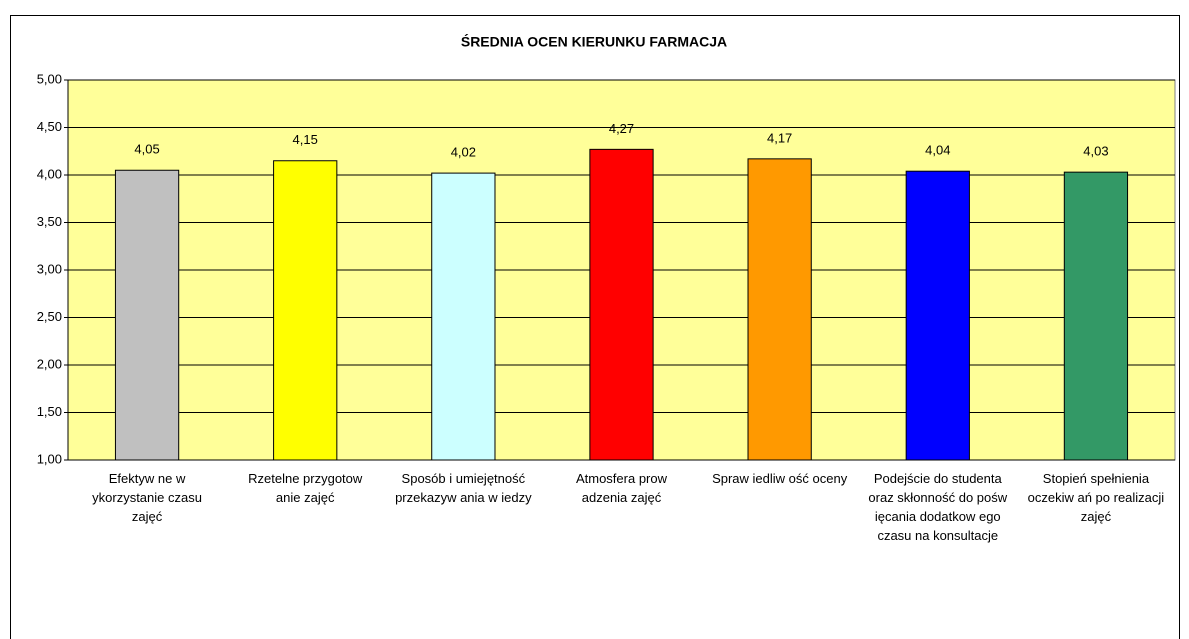  Describe the element at coordinates (49, 221) in the screenshot. I see `y-tick-label: 3,50` at that location.